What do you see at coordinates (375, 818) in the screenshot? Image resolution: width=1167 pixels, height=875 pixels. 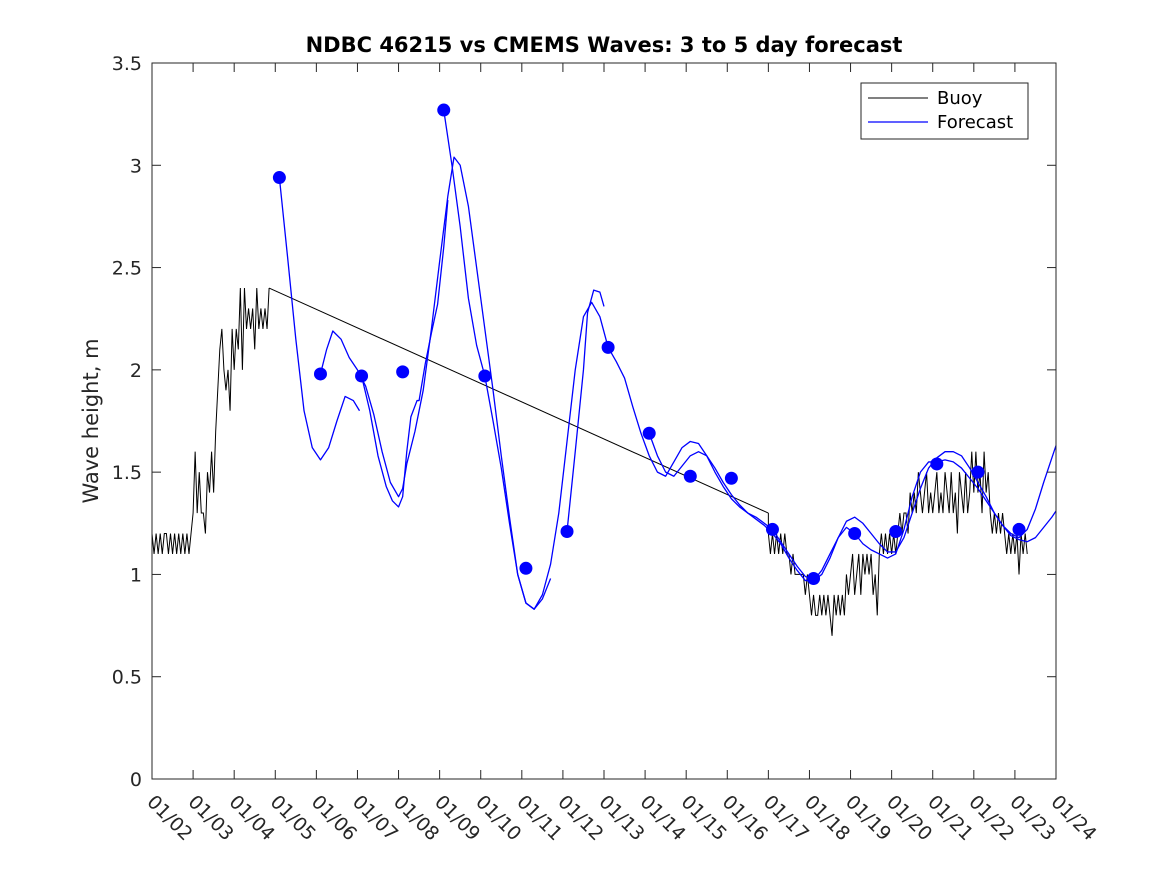 I see `x-tick-label: 01/07` at bounding box center [375, 818].